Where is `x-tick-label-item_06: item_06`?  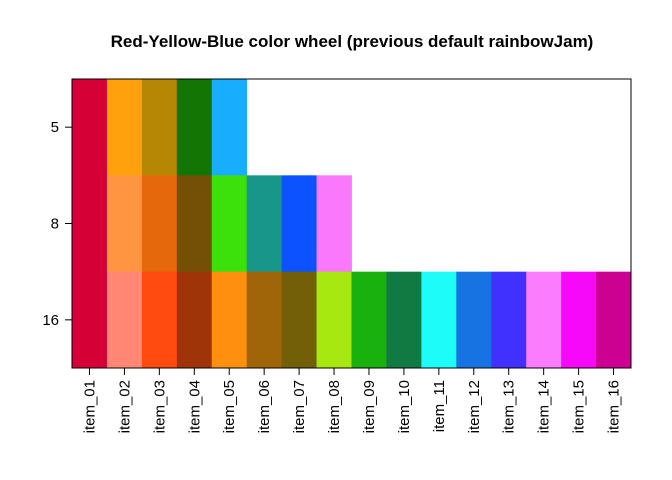 x-tick-label-item_06: item_06 is located at coordinates (264, 406).